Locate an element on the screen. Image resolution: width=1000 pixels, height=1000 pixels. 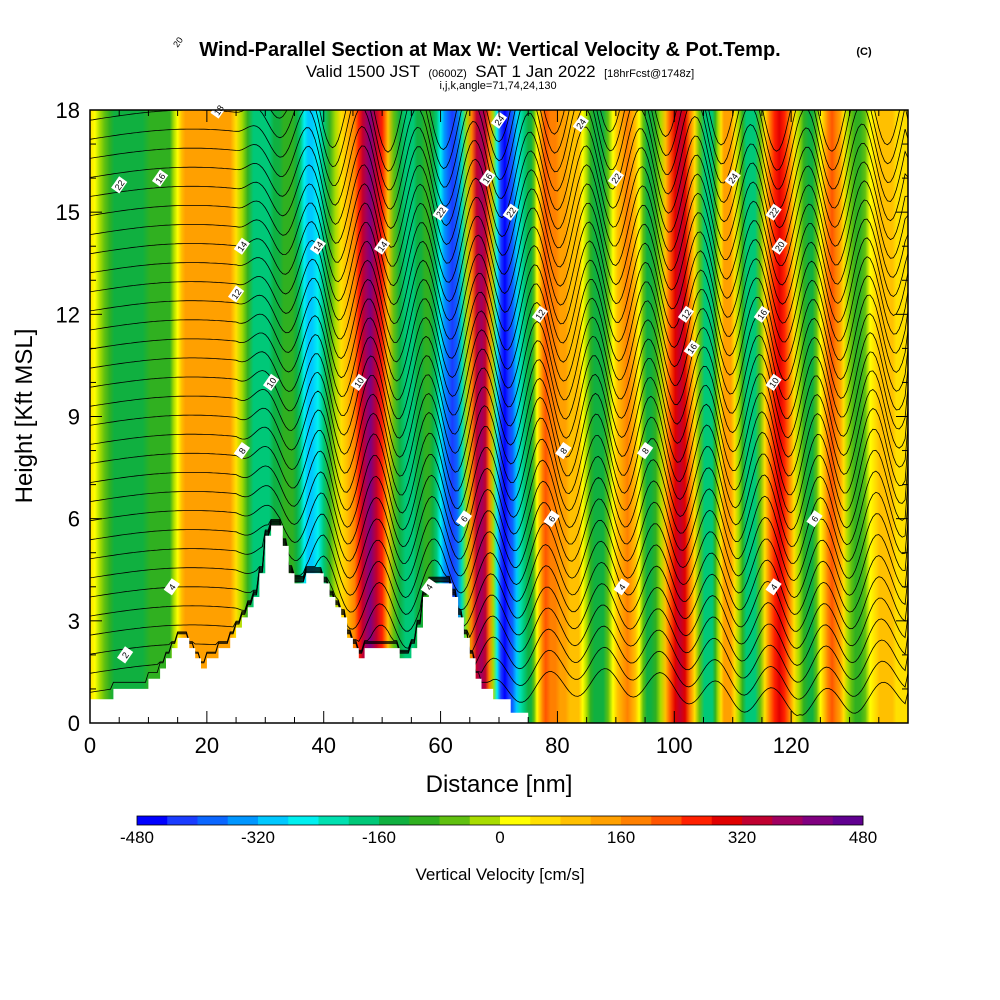
y-tick-label: 3 is located at coordinates (74, 621).